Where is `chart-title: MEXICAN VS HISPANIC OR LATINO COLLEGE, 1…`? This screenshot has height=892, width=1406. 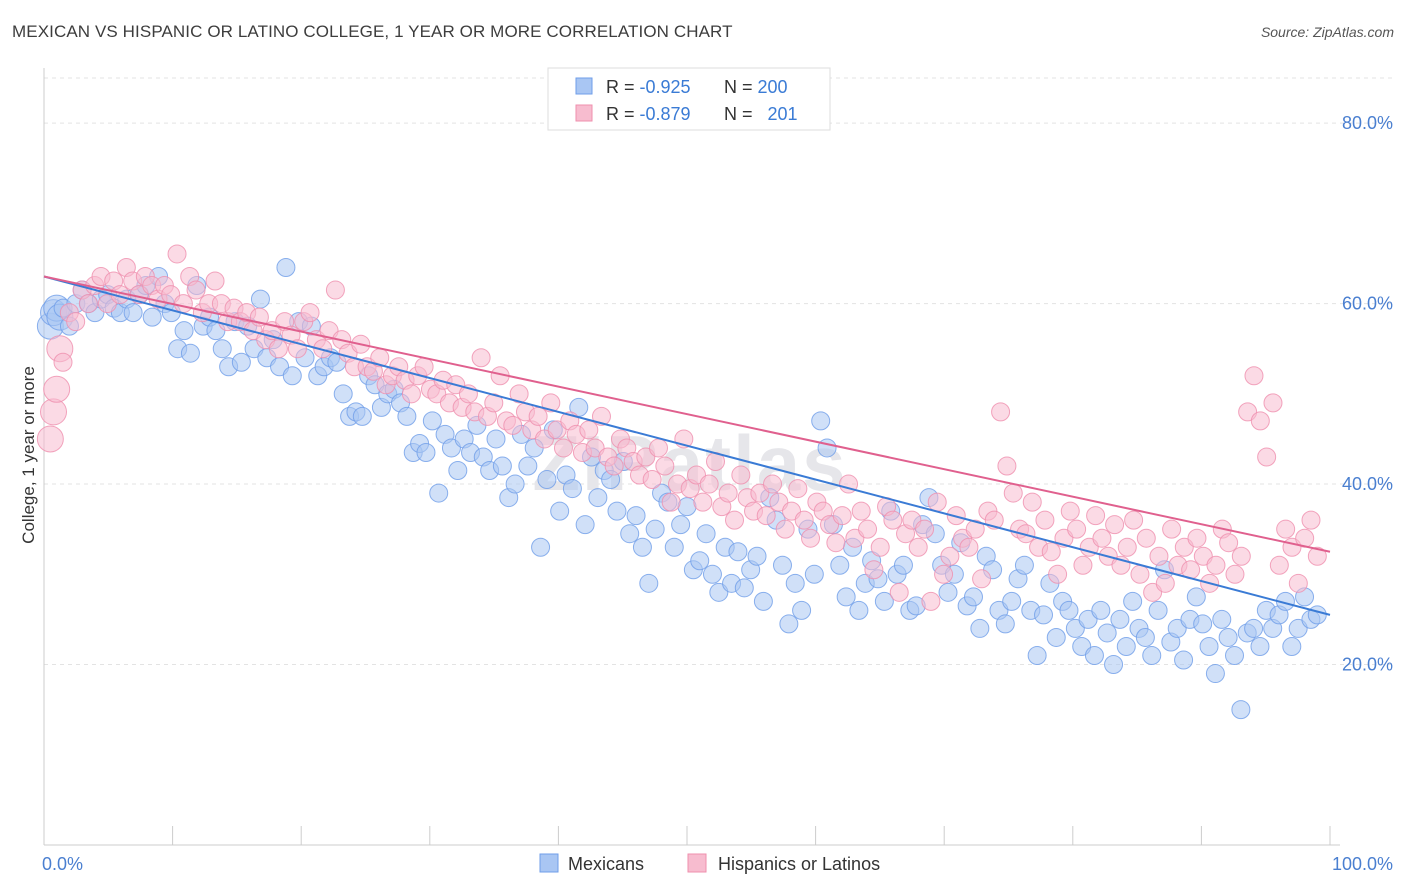
chart-title: MEXICAN VS HISPANIC OR LATINO COLLEGE, 1… is located at coordinates (372, 31).